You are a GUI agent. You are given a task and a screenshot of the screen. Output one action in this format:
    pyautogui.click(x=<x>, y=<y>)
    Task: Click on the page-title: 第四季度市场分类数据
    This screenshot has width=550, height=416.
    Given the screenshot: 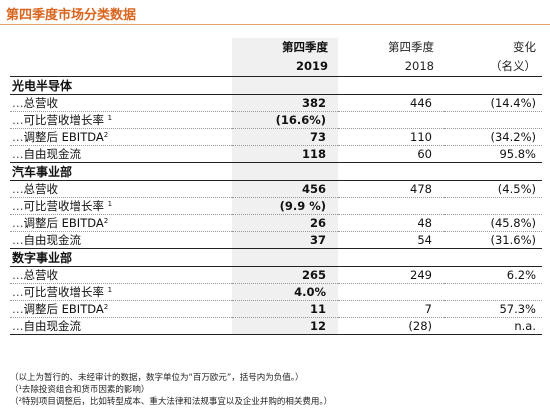 What is the action you would take?
    pyautogui.click(x=71, y=15)
    